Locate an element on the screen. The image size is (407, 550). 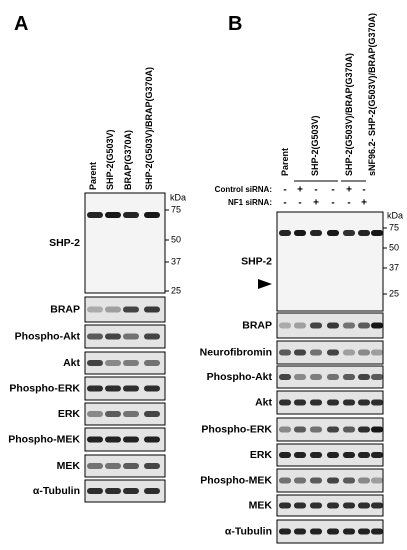
arrowhead is located at coordinates (265, 284).